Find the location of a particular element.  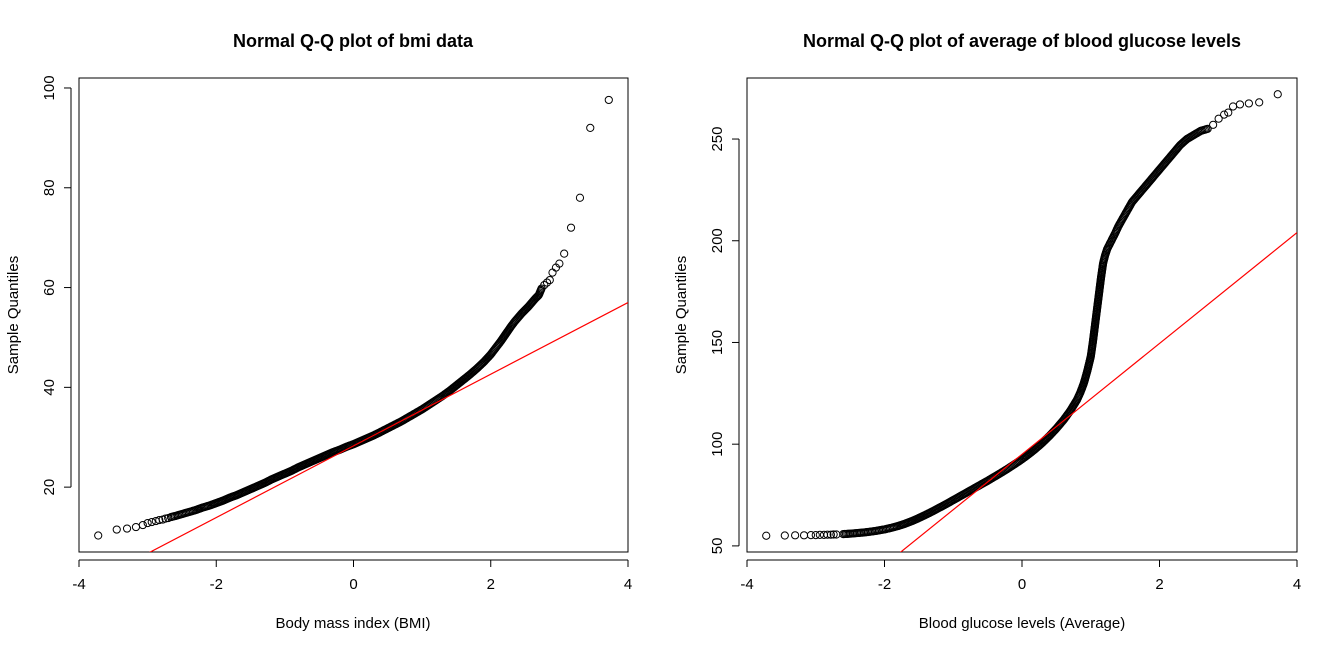

bmi-y-axis: 20 40 60 80 100 is located at coordinates (56, 285).